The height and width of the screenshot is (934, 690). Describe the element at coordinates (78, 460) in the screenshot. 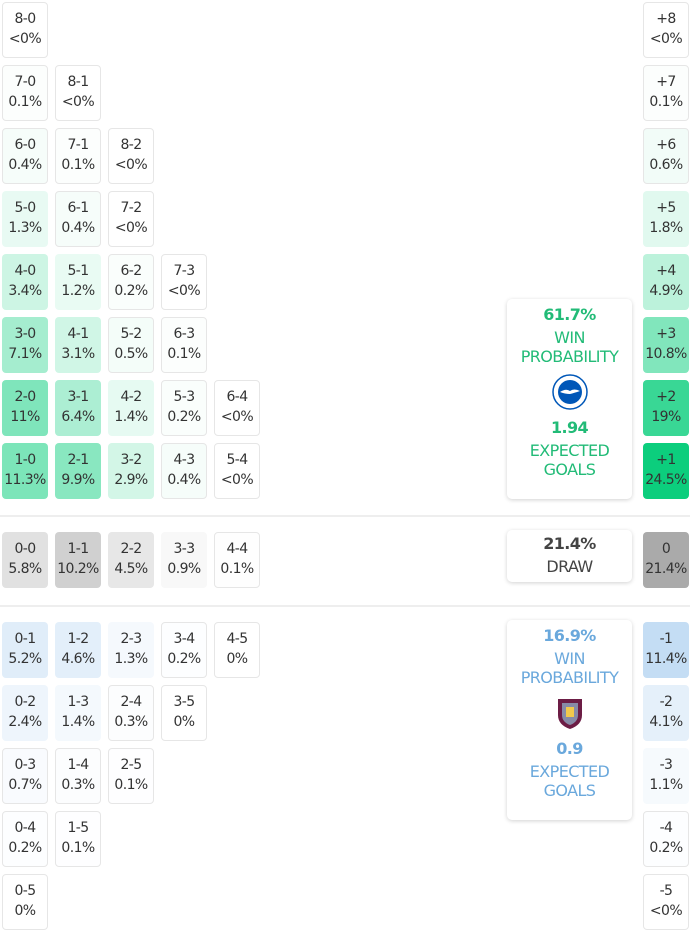

I see `score-label: 2-1` at that location.